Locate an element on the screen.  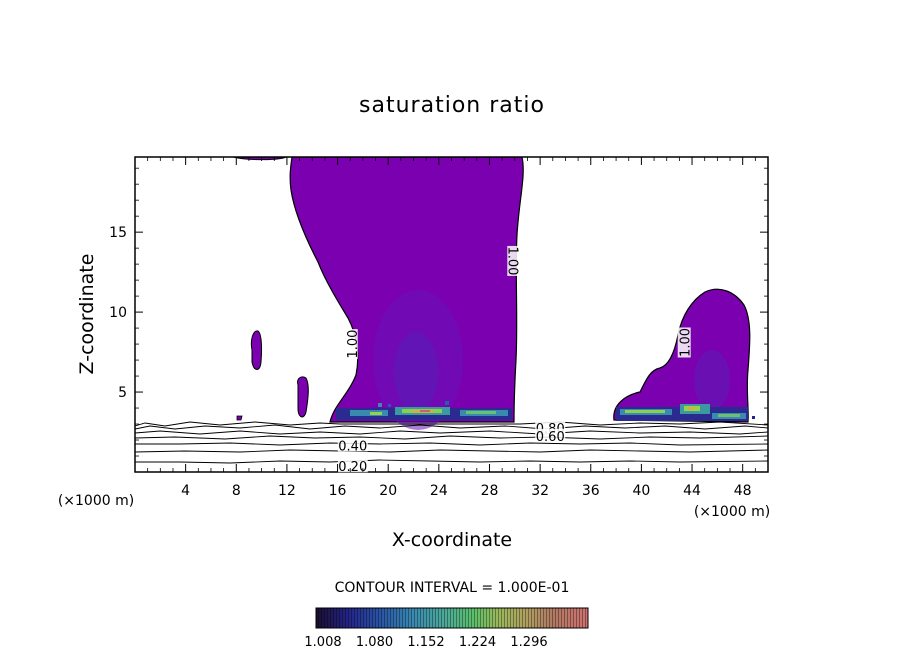
x-tick-label: 4 is located at coordinates (185, 491).